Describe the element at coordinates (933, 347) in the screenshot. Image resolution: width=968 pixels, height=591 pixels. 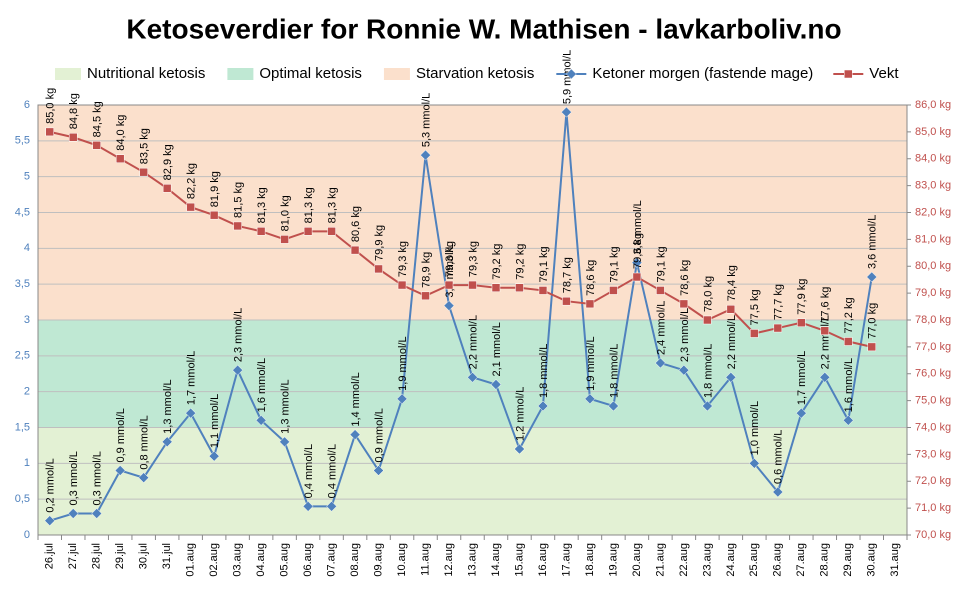
I see `y2-tick-label: 77,0 kg` at that location.